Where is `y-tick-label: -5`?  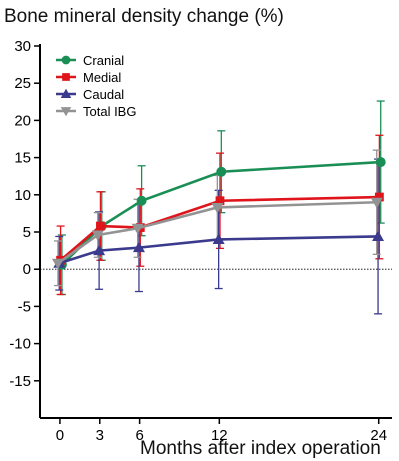 y-tick-label: -5 is located at coordinates (24, 306).